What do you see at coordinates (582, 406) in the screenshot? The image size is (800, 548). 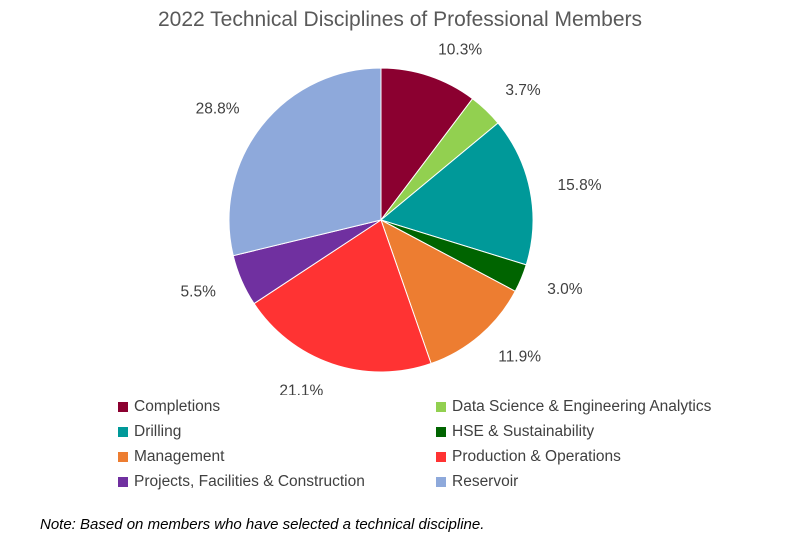 I see `legend-label: Data Science & Engineering Analytics` at bounding box center [582, 406].